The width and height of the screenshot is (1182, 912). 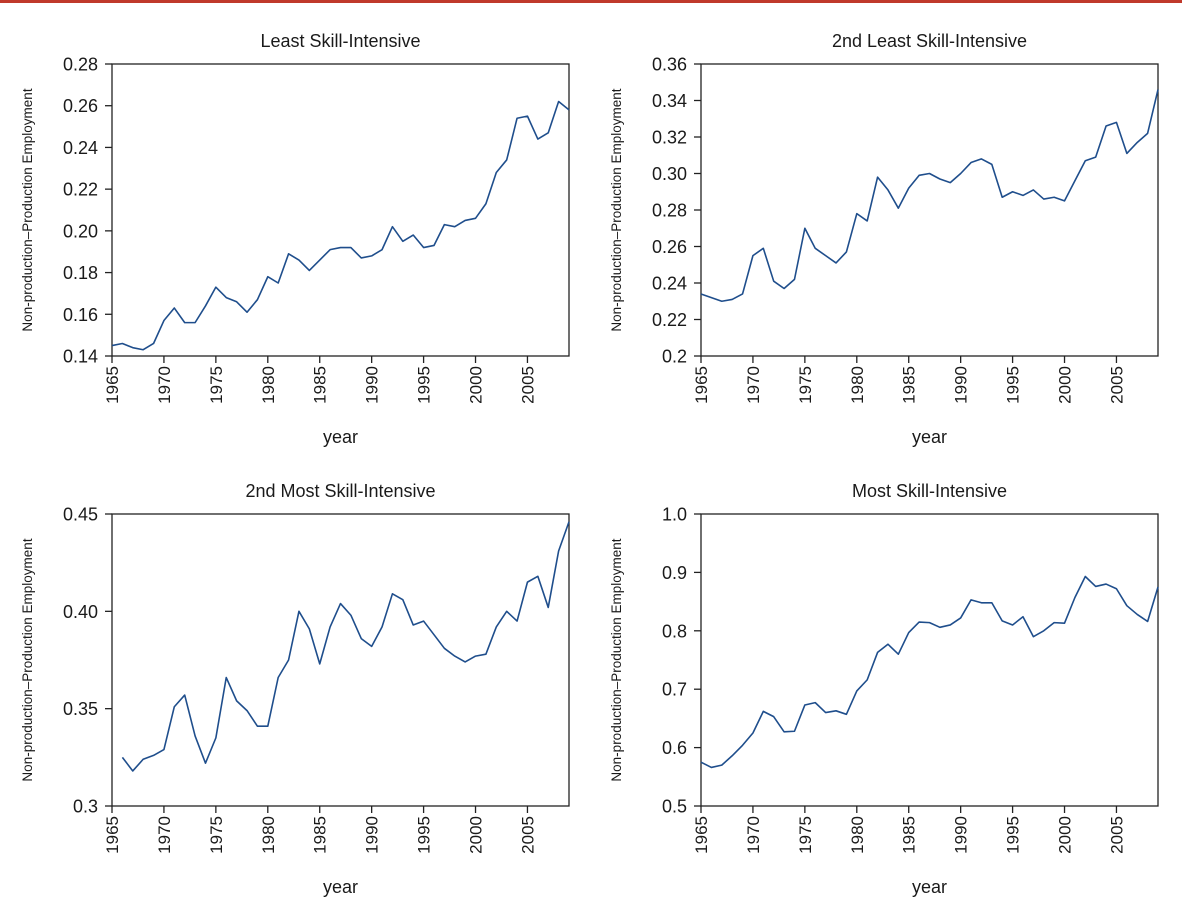 I want to click on y-tick-label: 0.45, so click(x=80, y=515).